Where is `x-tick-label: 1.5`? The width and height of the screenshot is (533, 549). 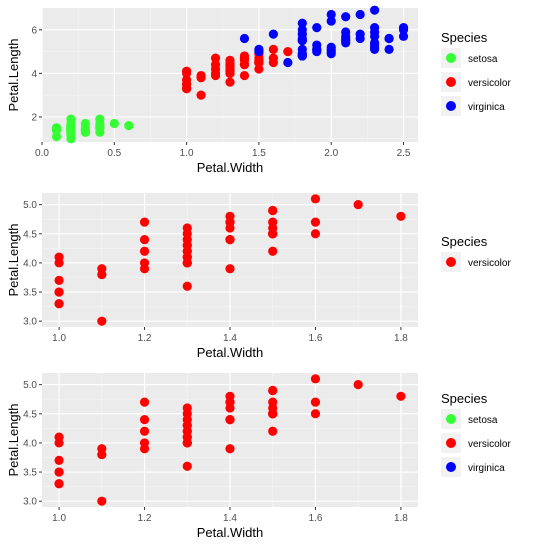
x-tick-label: 1.5 is located at coordinates (259, 153).